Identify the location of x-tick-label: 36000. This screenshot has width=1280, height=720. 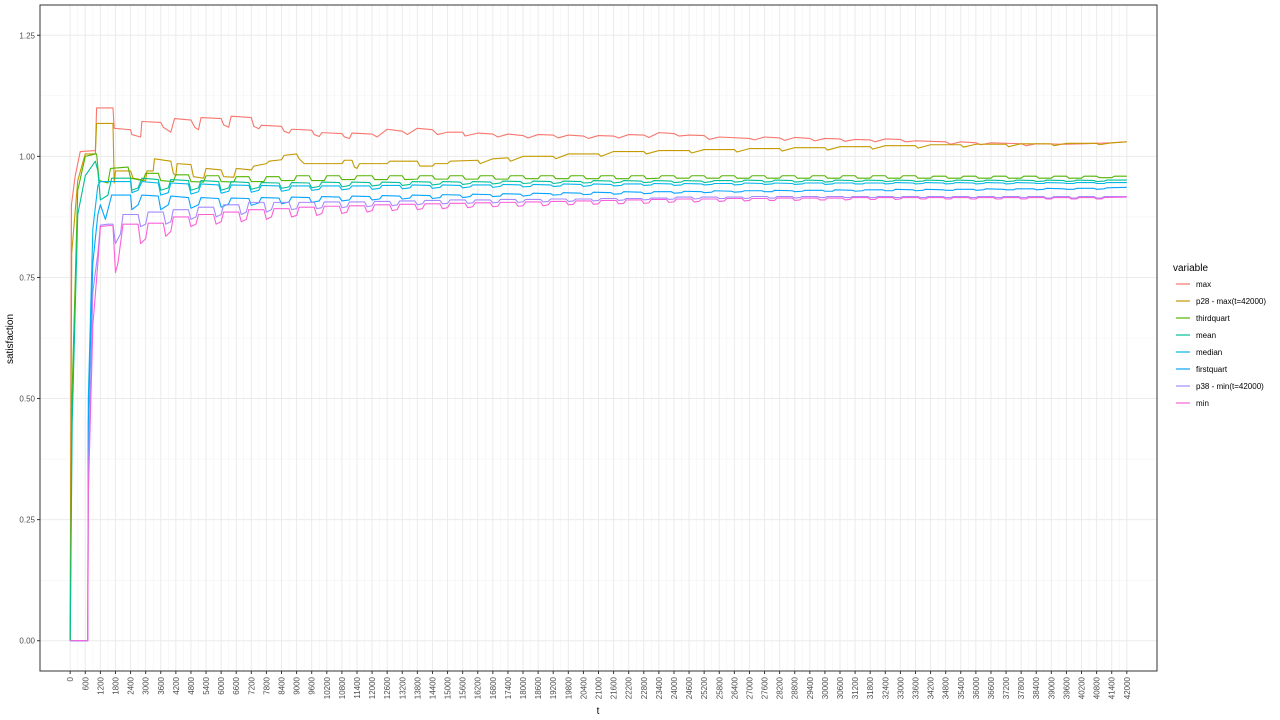
(976, 687).